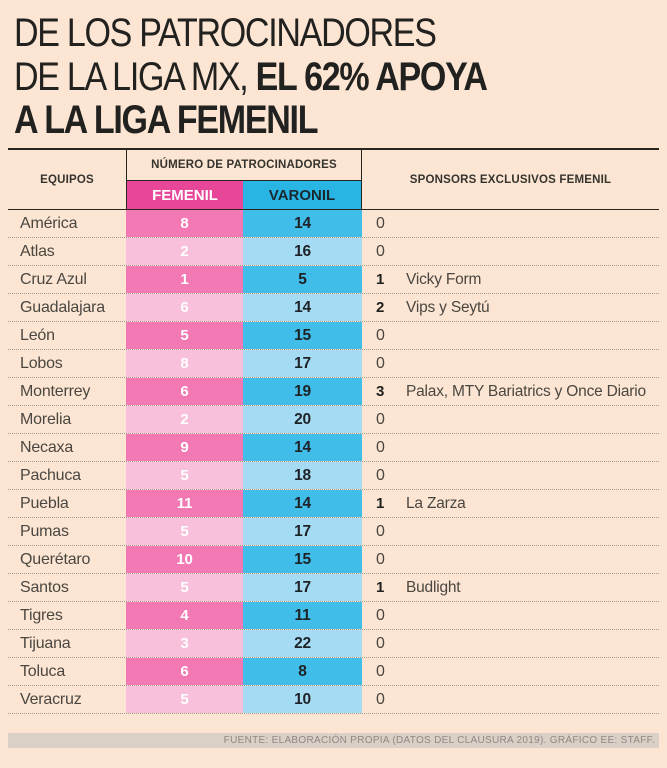 The image size is (667, 768). I want to click on team-name: Lobos, so click(41, 363).